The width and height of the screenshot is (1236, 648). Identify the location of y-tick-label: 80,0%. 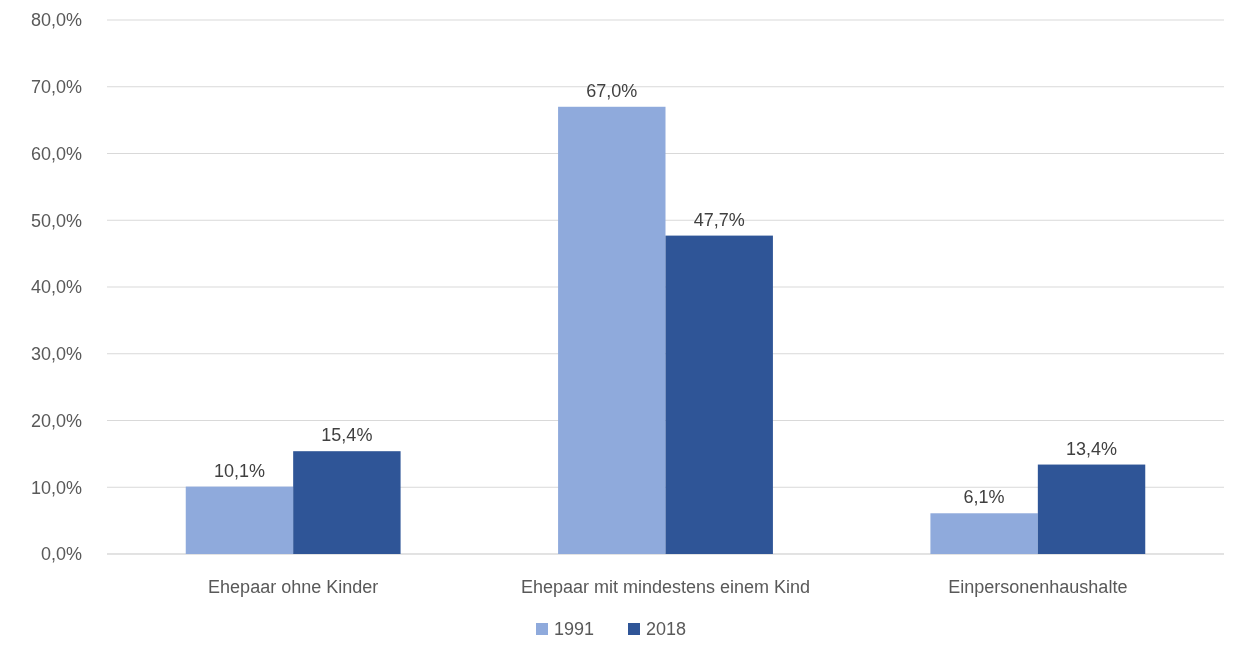
(56, 20).